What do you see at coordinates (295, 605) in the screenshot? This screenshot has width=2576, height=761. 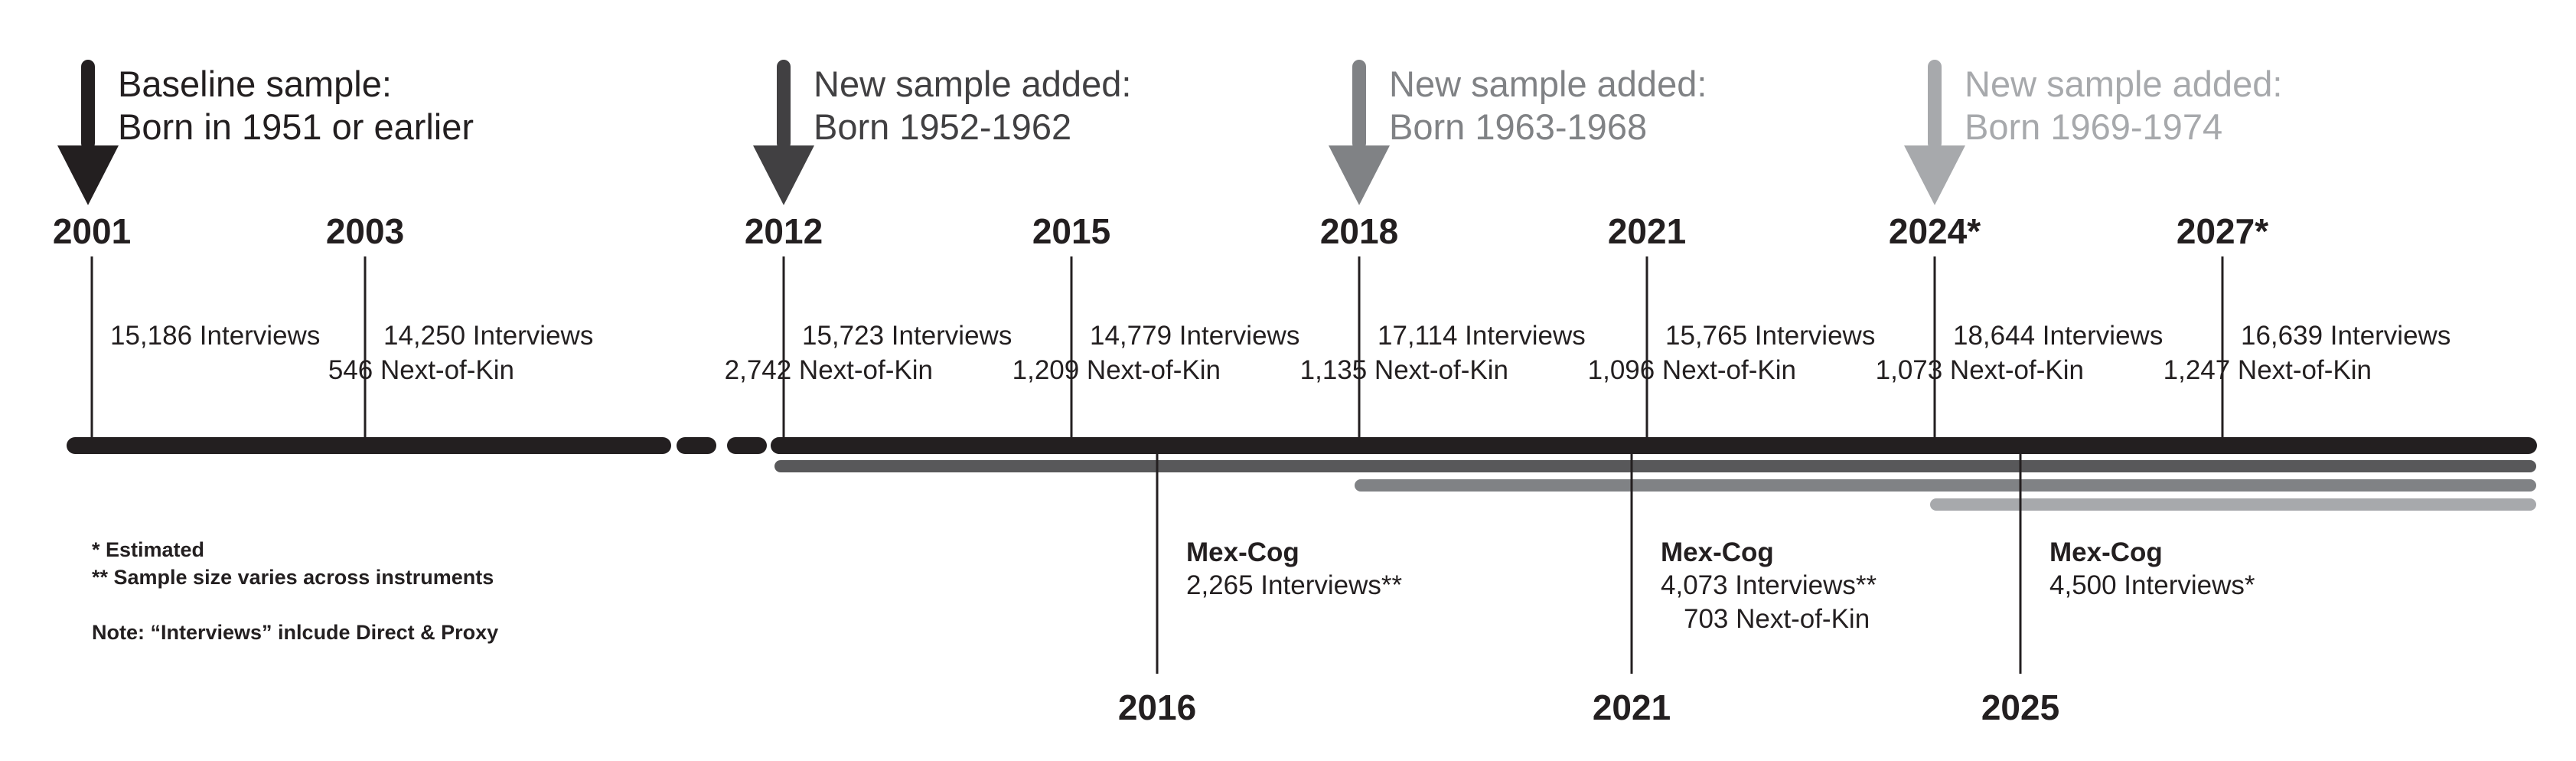 I see `note-spacer` at bounding box center [295, 605].